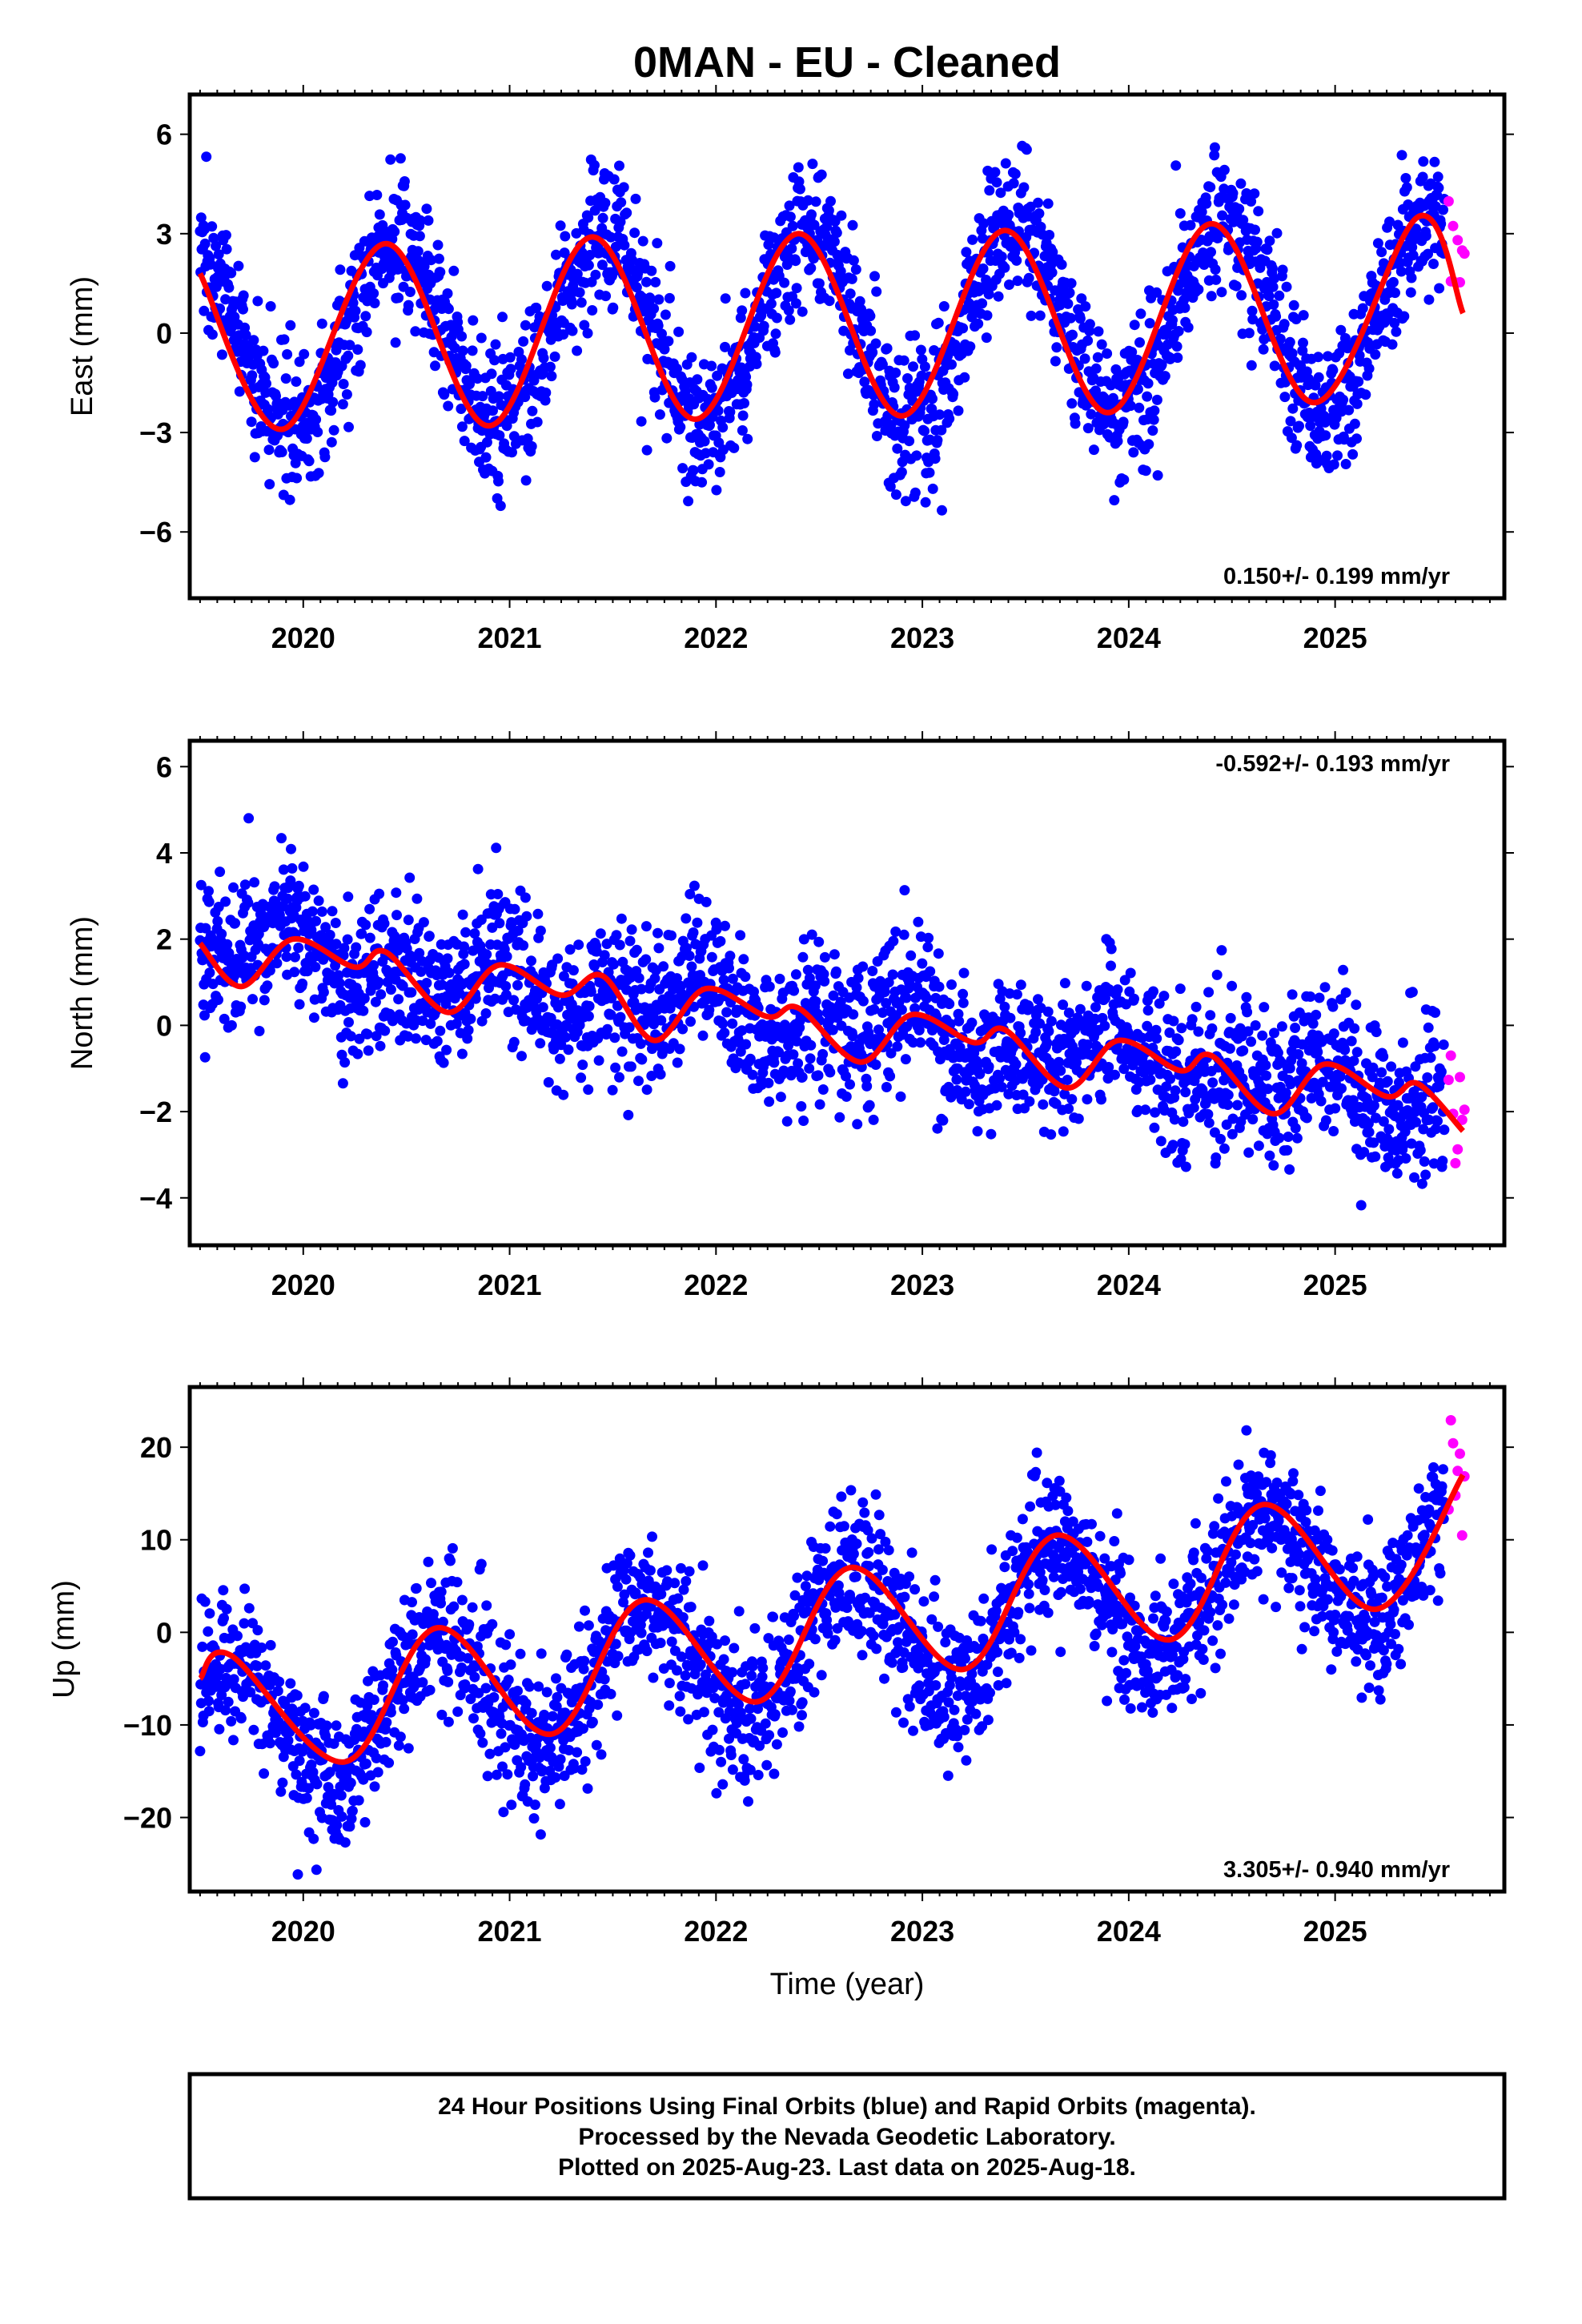 Image resolution: width=1582 pixels, height=2324 pixels. What do you see at coordinates (922, 1285) in the screenshot?
I see `x-tick-label: 2023` at bounding box center [922, 1285].